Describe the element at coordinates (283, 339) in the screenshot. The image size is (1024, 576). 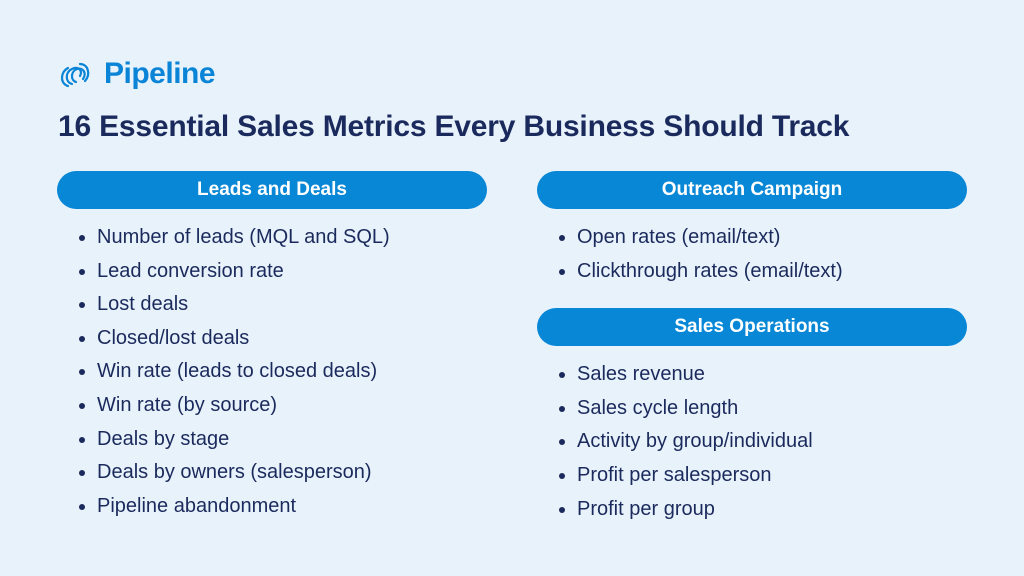
I see `list-item: Closed/lost deals` at that location.